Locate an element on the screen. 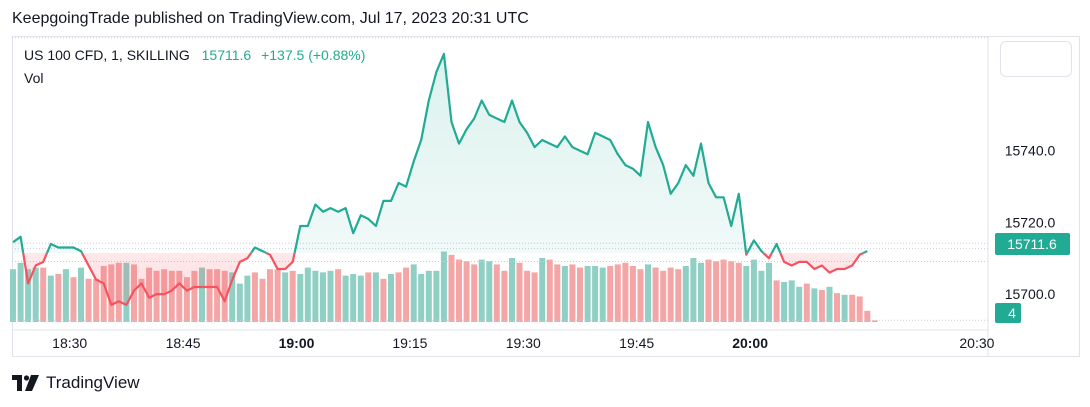 This screenshot has width=1090, height=407. last-price-badge: 15711.6 is located at coordinates (1032, 244).